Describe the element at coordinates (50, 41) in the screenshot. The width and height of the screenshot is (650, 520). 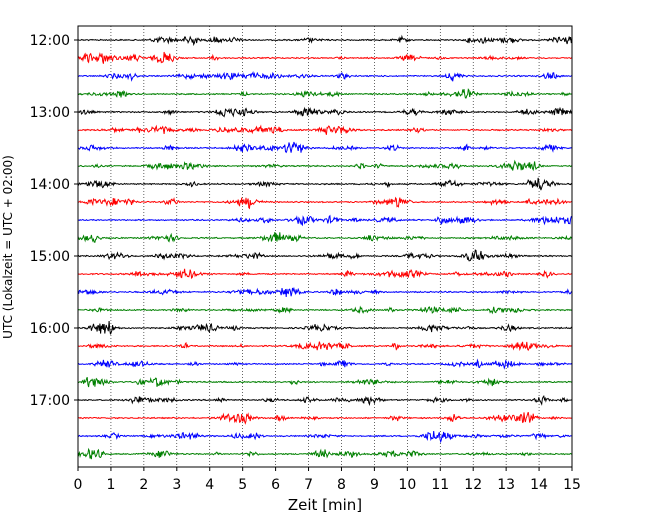
I see `y-tick-label: 12:00` at that location.